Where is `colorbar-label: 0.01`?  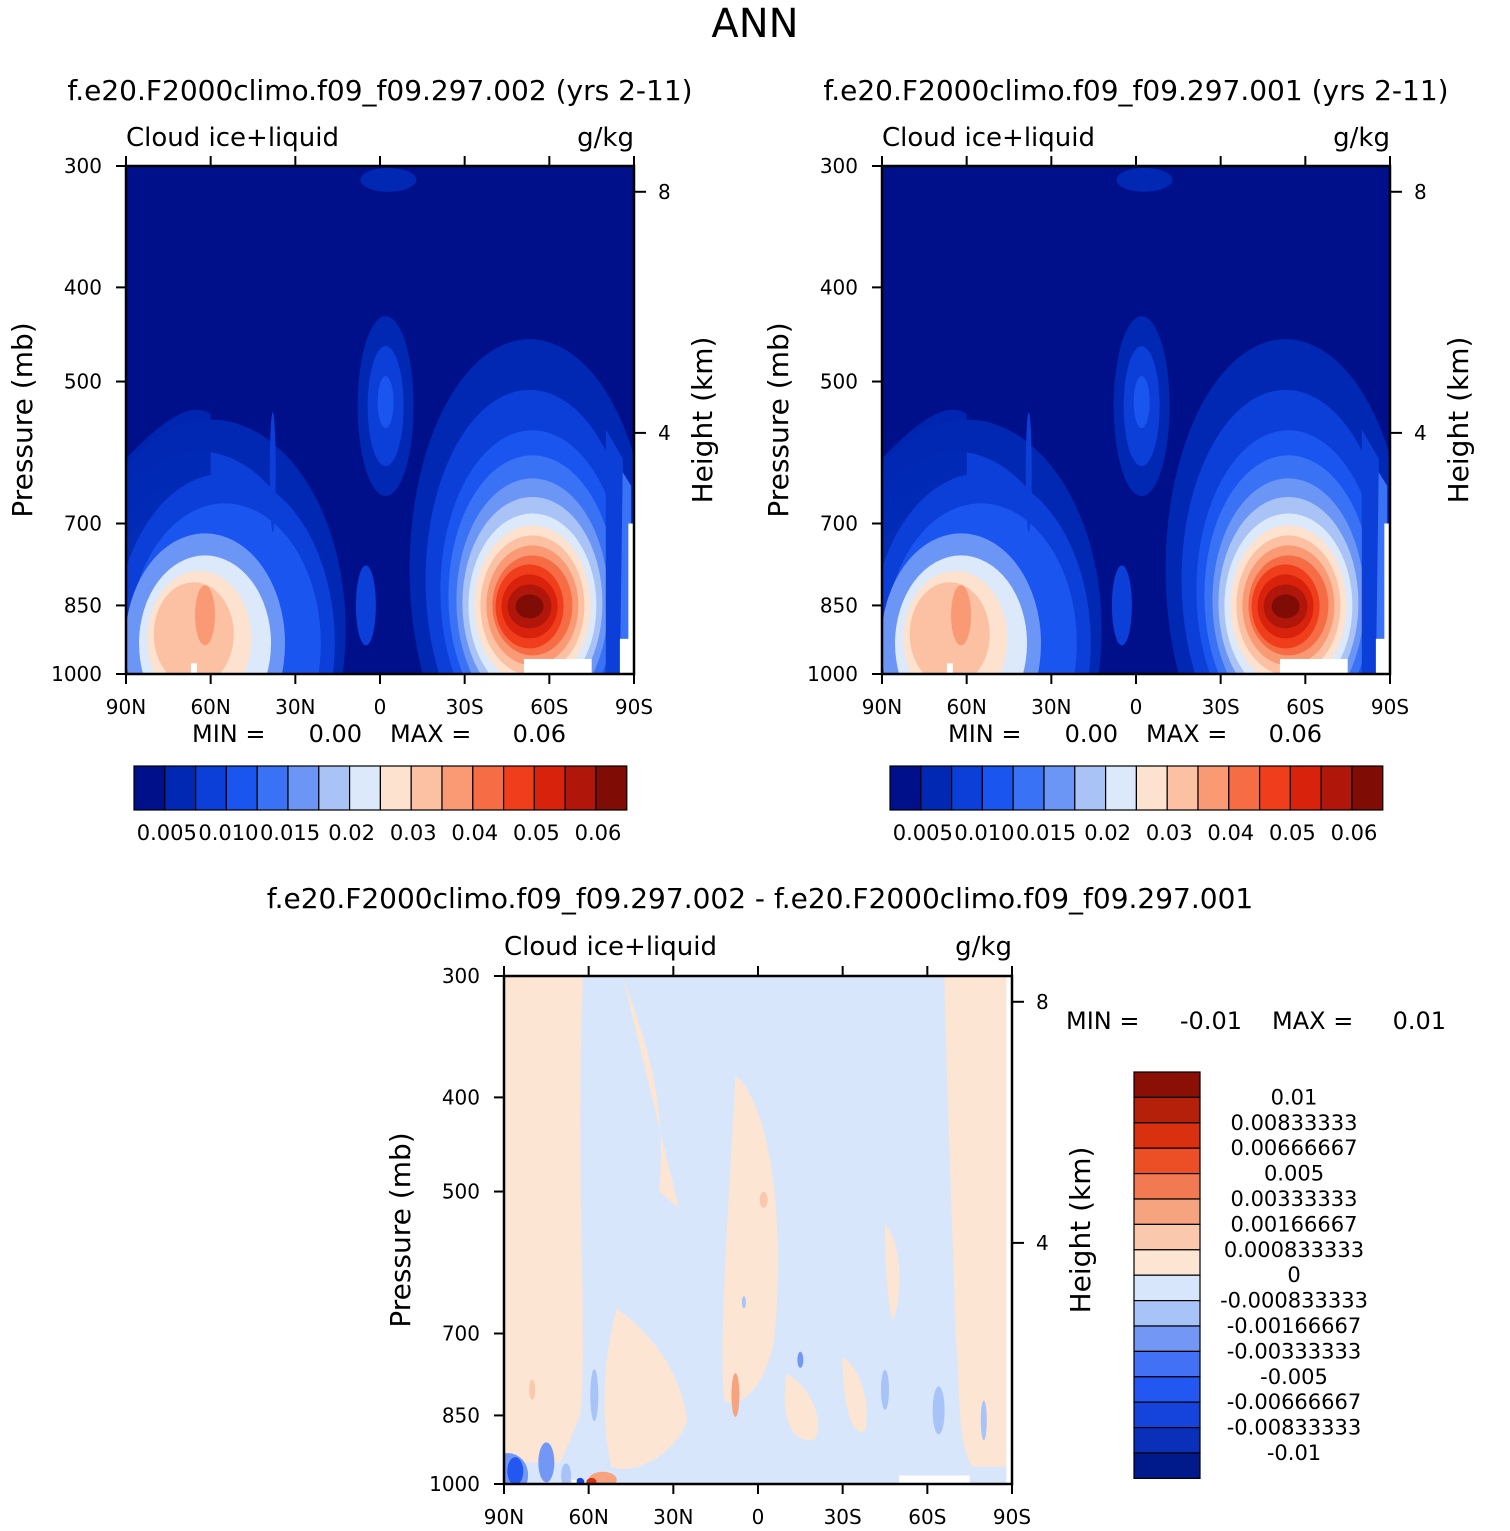
colorbar-label: 0.01 is located at coordinates (1294, 1097).